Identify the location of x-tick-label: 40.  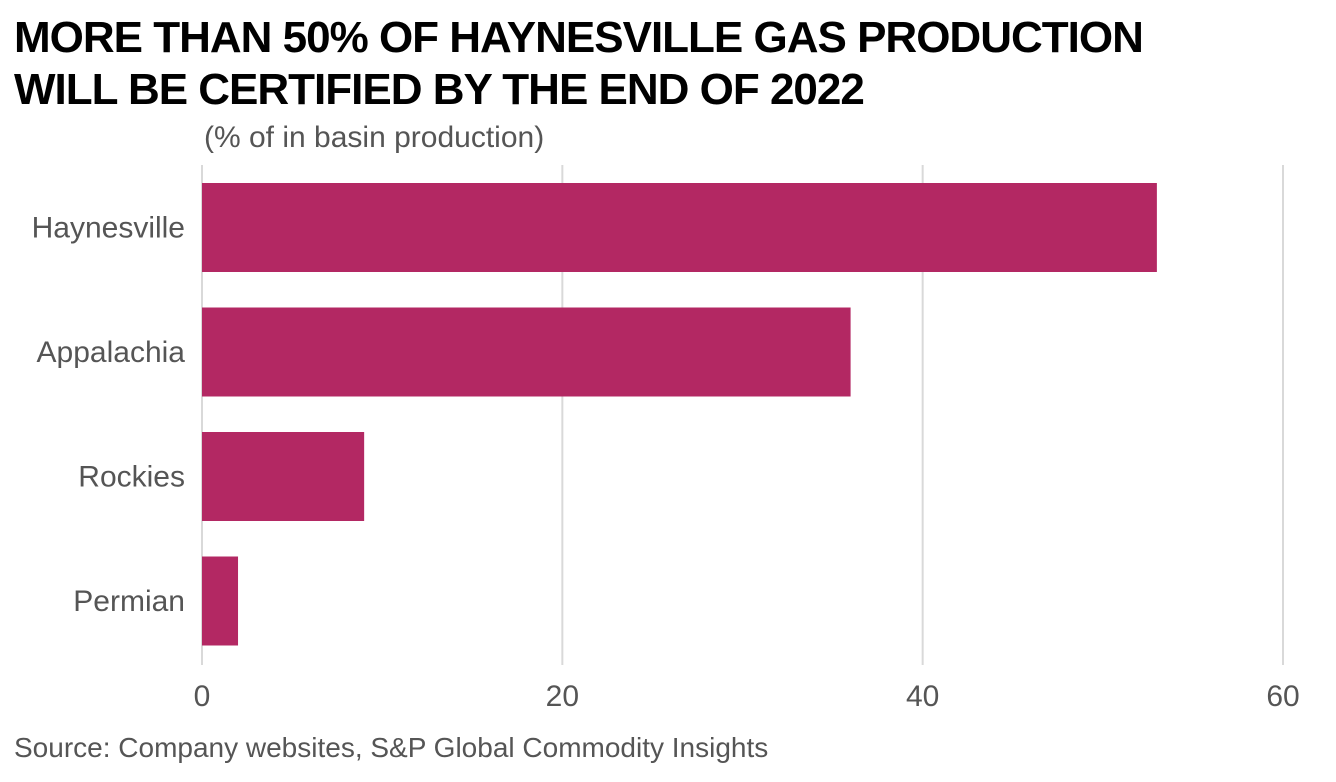
(922, 696).